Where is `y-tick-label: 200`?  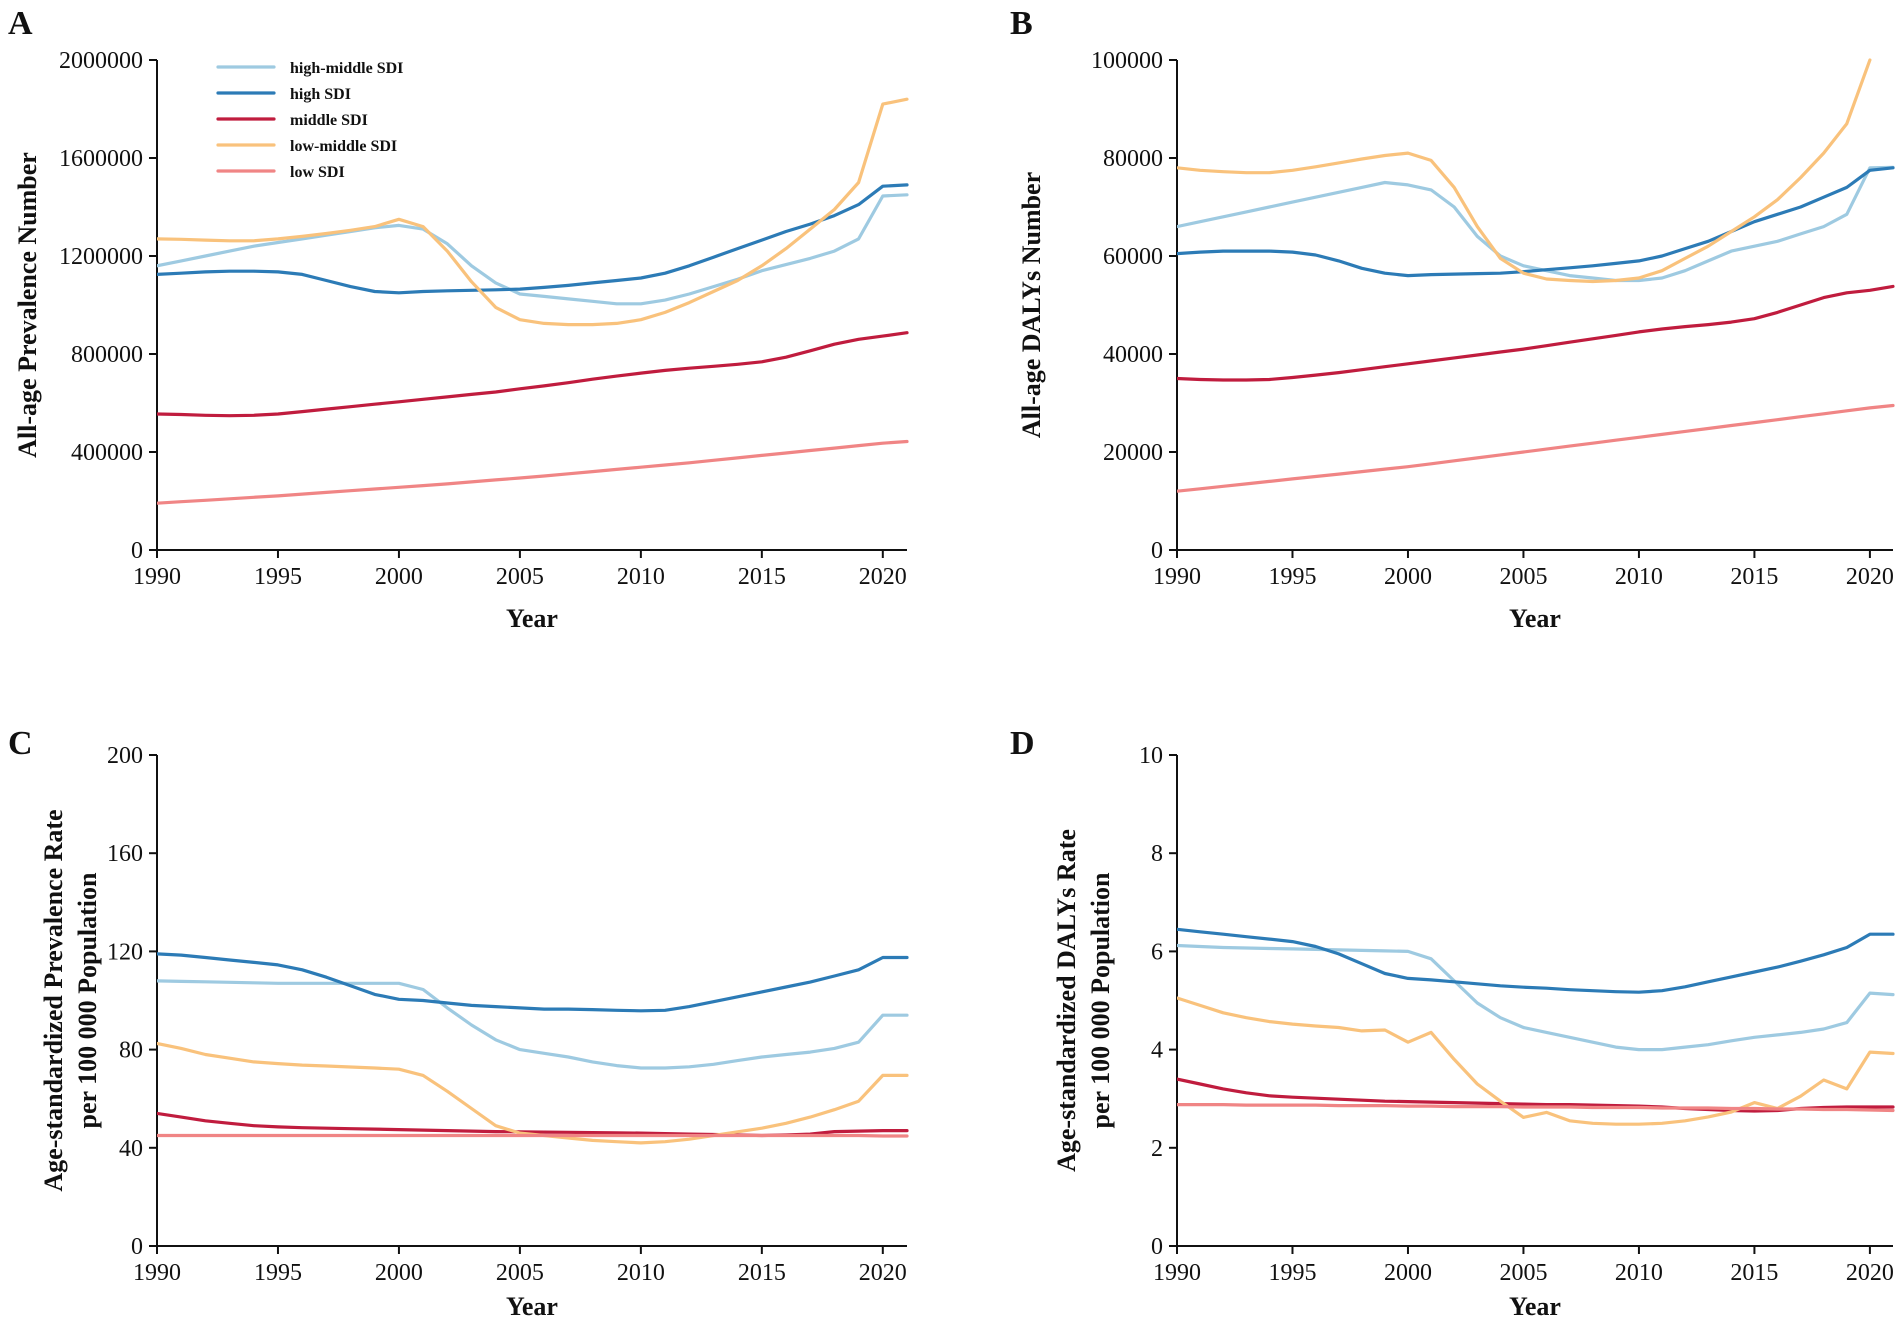
y-tick-label: 200 is located at coordinates (125, 756).